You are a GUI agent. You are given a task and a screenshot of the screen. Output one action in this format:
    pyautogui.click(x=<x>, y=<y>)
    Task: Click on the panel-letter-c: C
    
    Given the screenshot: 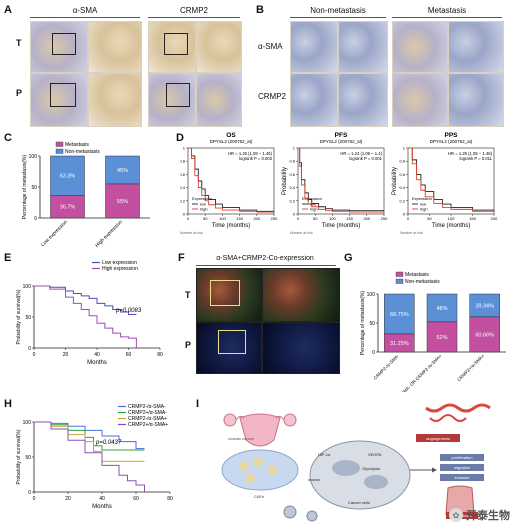 What is the action you would take?
    pyautogui.click(x=8, y=138)
    